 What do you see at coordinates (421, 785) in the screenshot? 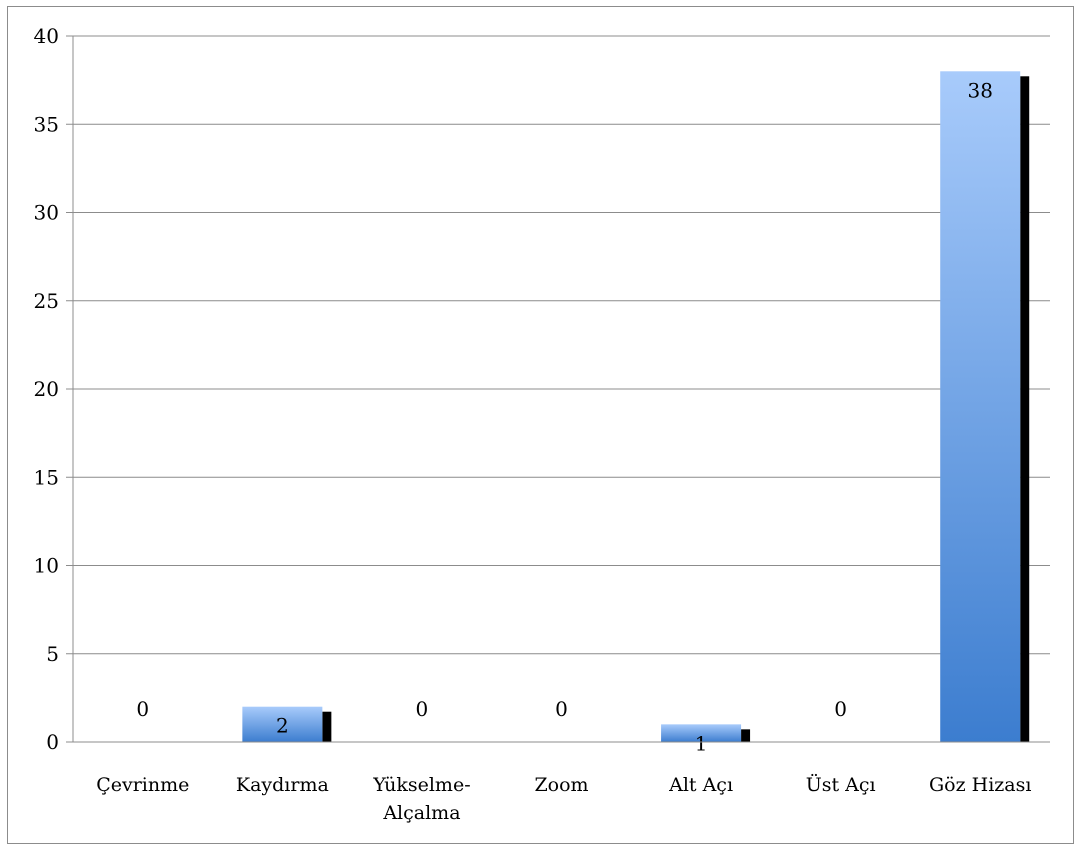
I see `x-category-label: Yükselme-` at bounding box center [421, 785].